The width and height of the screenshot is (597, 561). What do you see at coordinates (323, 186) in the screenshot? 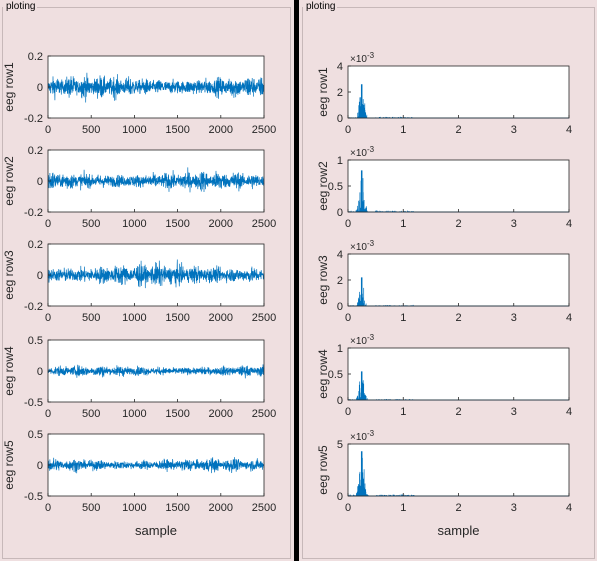
I see `y-axis-label: eeg row2` at bounding box center [323, 186].